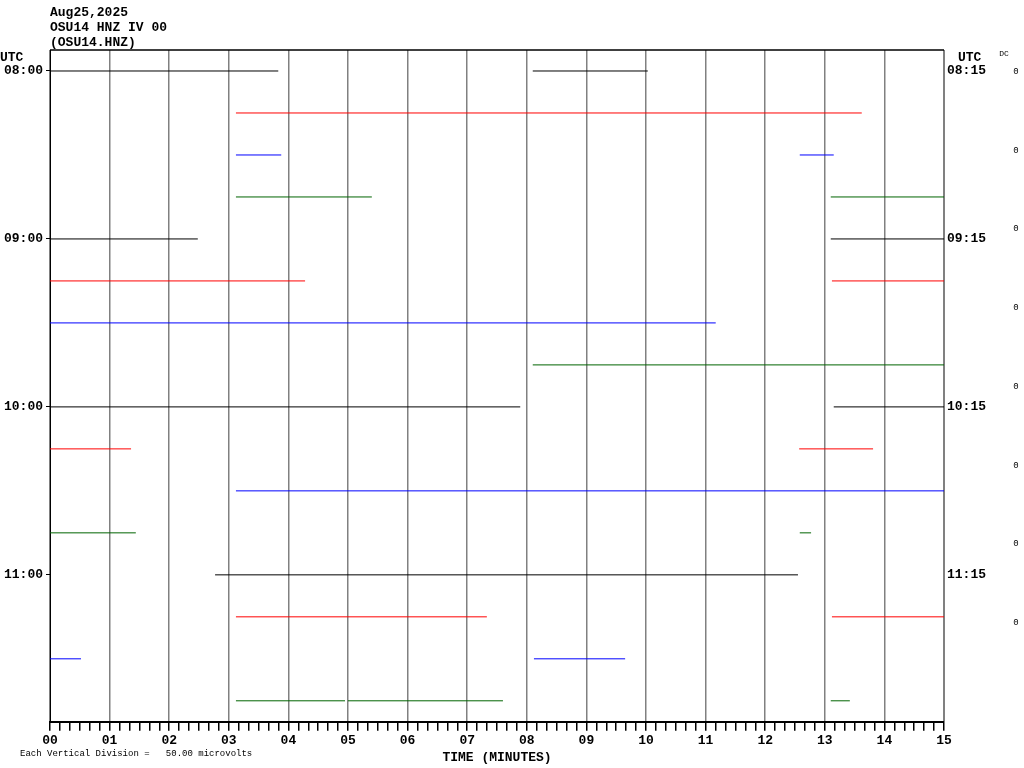 Image resolution: width=1024 pixels, height=768 pixels. Describe the element at coordinates (497, 758) in the screenshot. I see `x-axis-title: TIME (MINUTES)` at that location.